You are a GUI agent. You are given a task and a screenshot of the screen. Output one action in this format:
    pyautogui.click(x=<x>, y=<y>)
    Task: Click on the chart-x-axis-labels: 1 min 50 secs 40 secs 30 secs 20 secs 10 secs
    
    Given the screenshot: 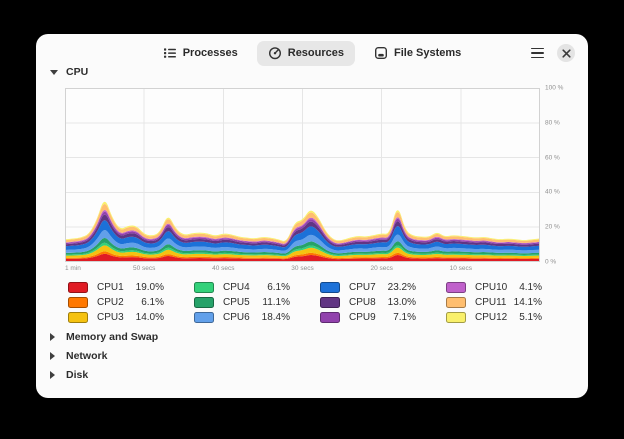 What is the action you would take?
    pyautogui.click(x=302, y=270)
    